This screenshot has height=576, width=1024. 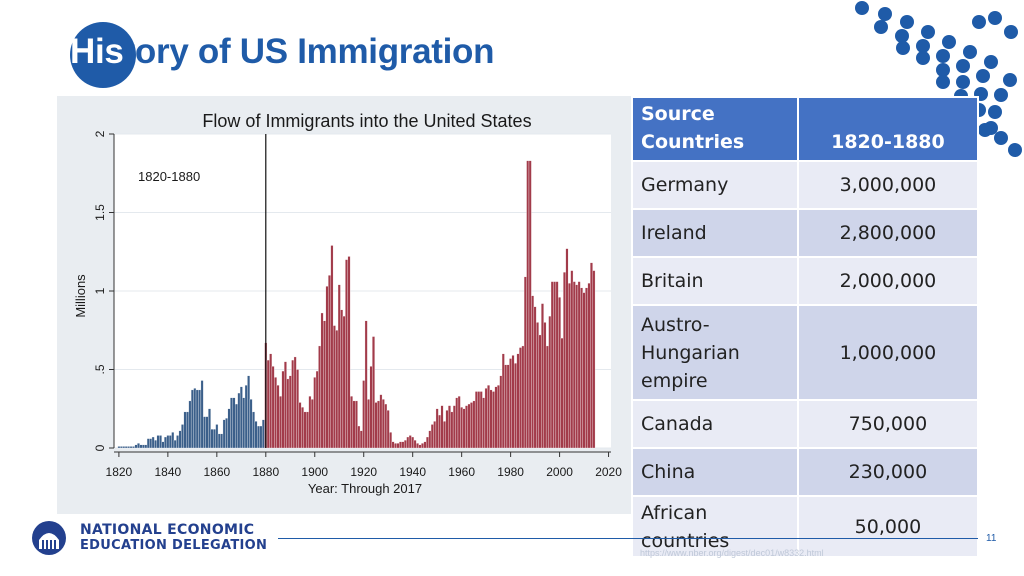 I want to click on logo-line1: NATIONAL ECONOMIC, so click(x=167, y=530).